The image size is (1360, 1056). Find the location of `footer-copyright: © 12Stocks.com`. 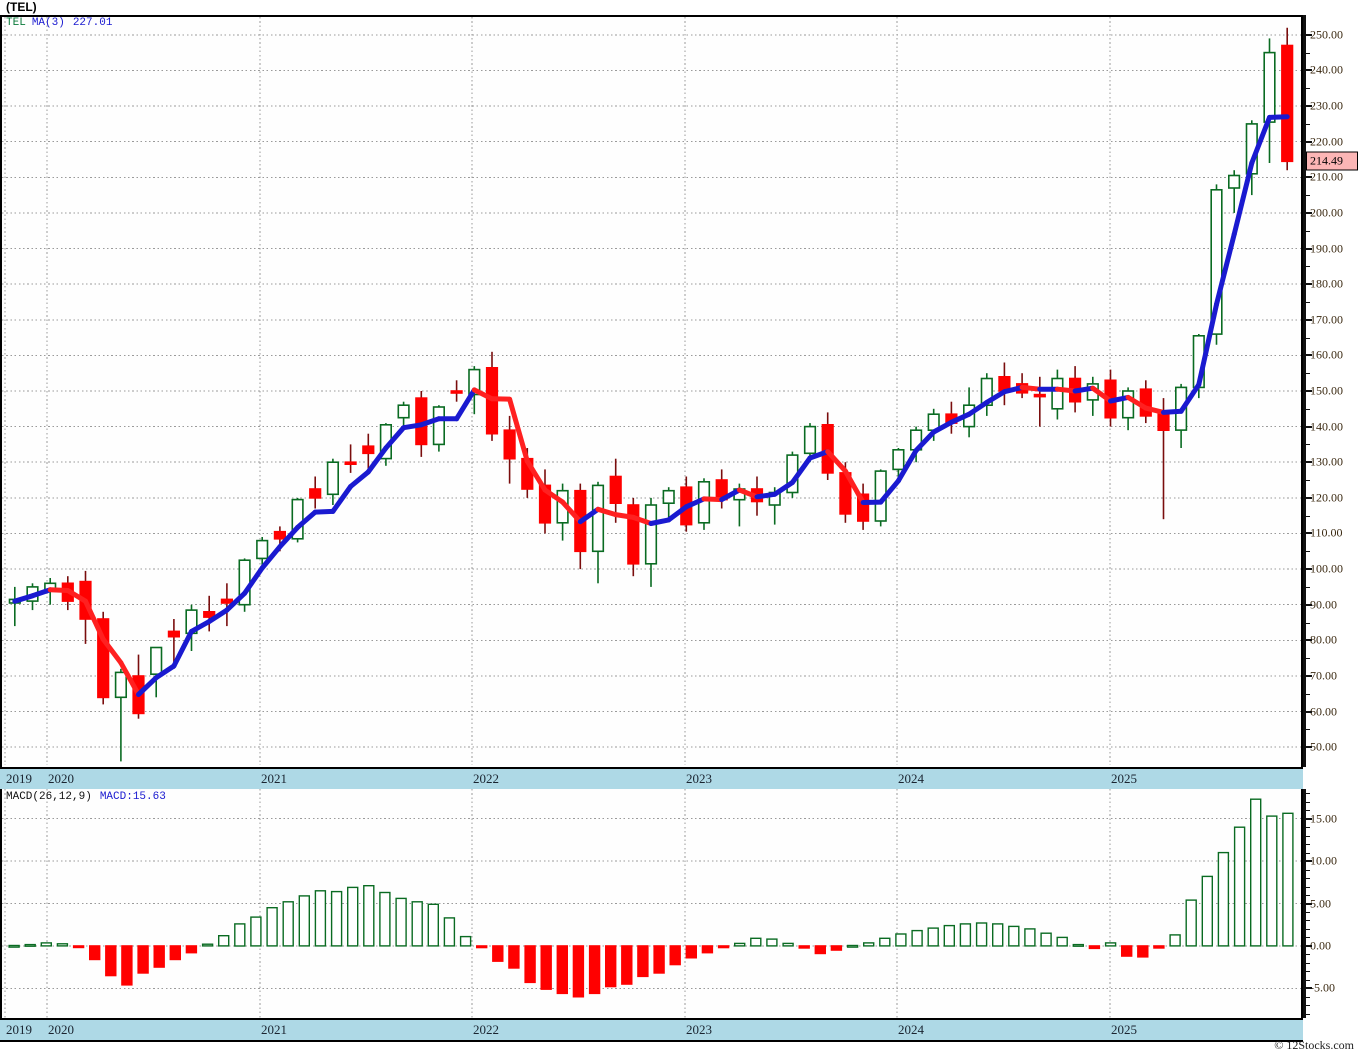

footer-copyright: © 12Stocks.com is located at coordinates (1314, 1045).